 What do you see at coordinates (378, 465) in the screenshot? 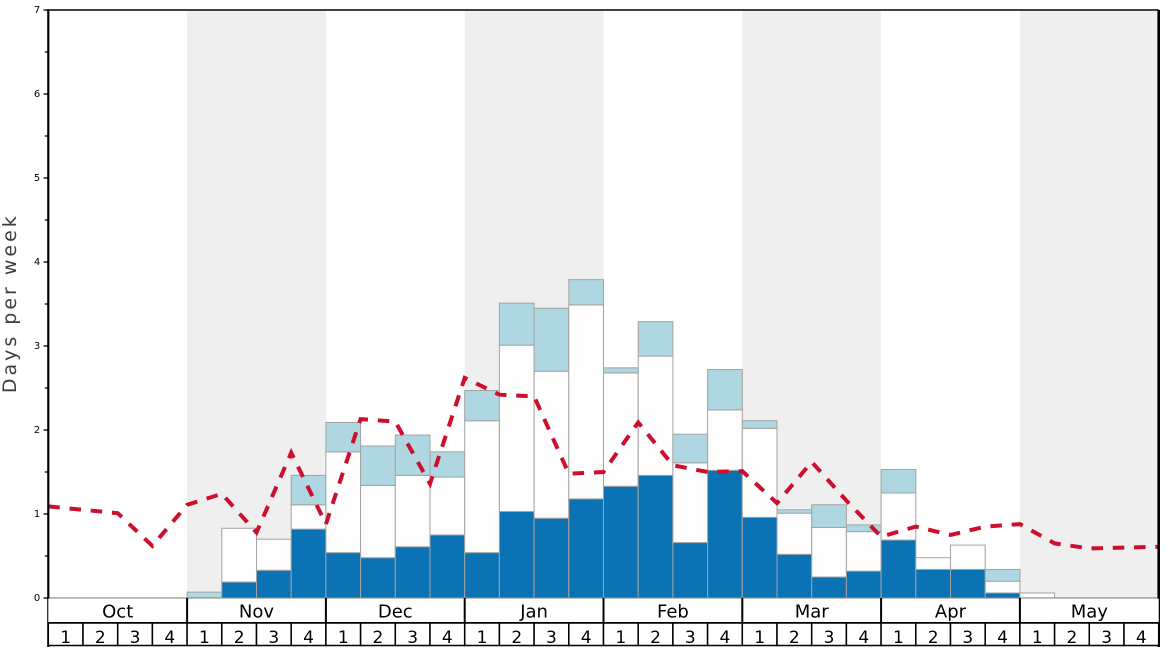
I see `bar-segment-dec-2-top-segment-light-blue` at bounding box center [378, 465].